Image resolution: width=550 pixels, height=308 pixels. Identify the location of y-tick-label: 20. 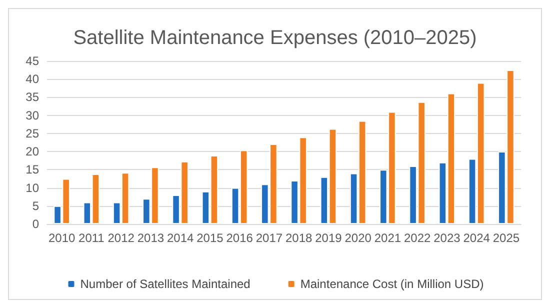
(33, 151).